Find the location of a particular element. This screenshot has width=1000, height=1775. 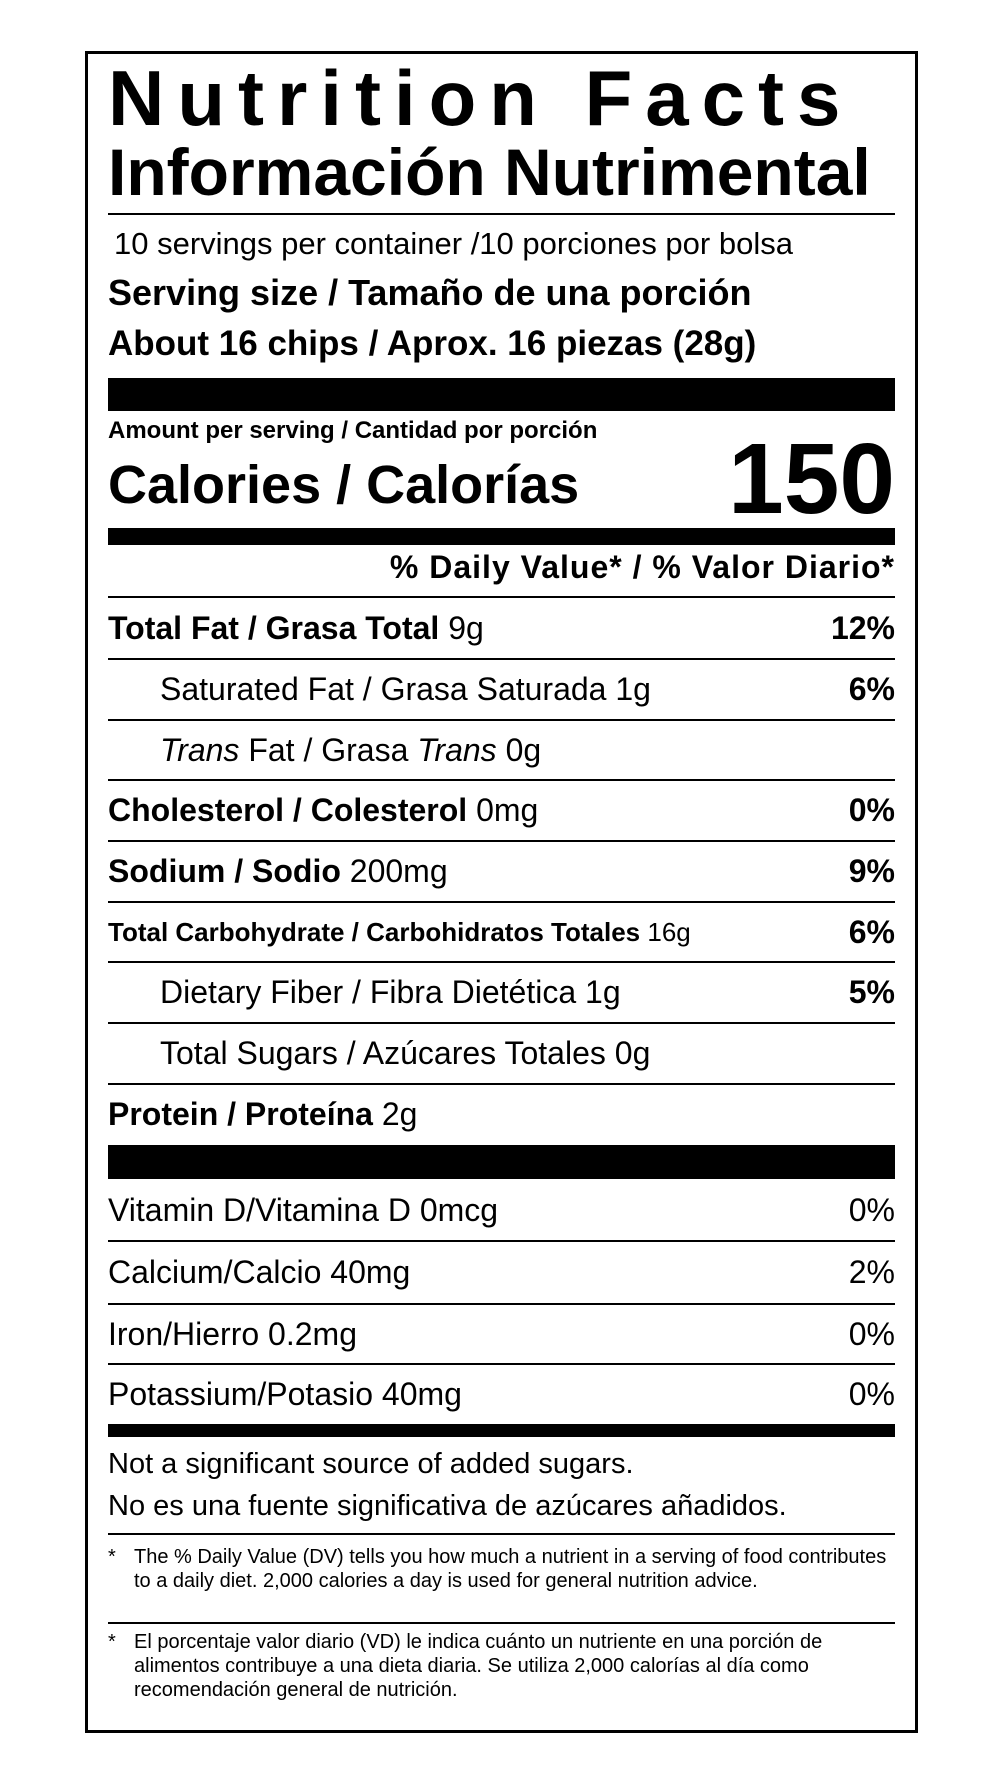

serving-size-label: Serving size / Tamaño de una porción is located at coordinates (501, 293).